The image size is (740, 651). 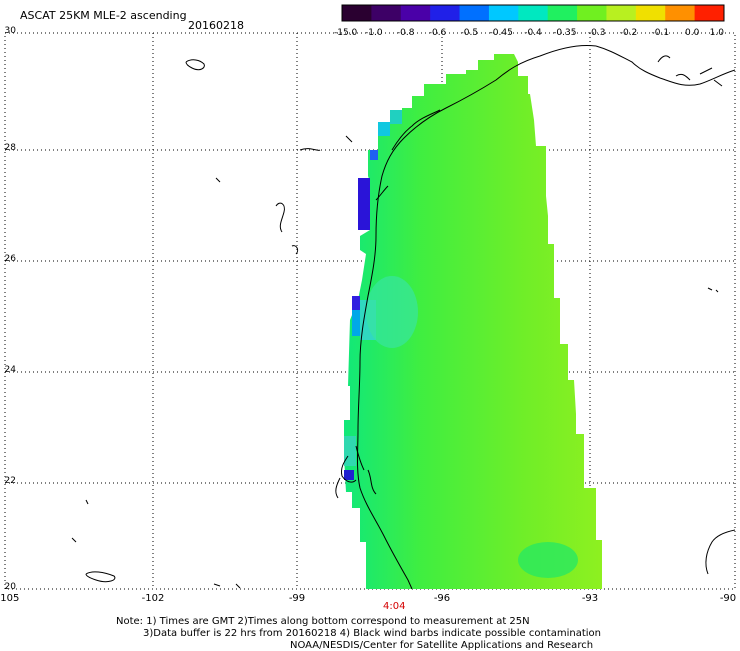 What do you see at coordinates (596, 33) in the screenshot?
I see `colorbar-tick-label: -0.3` at bounding box center [596, 33].